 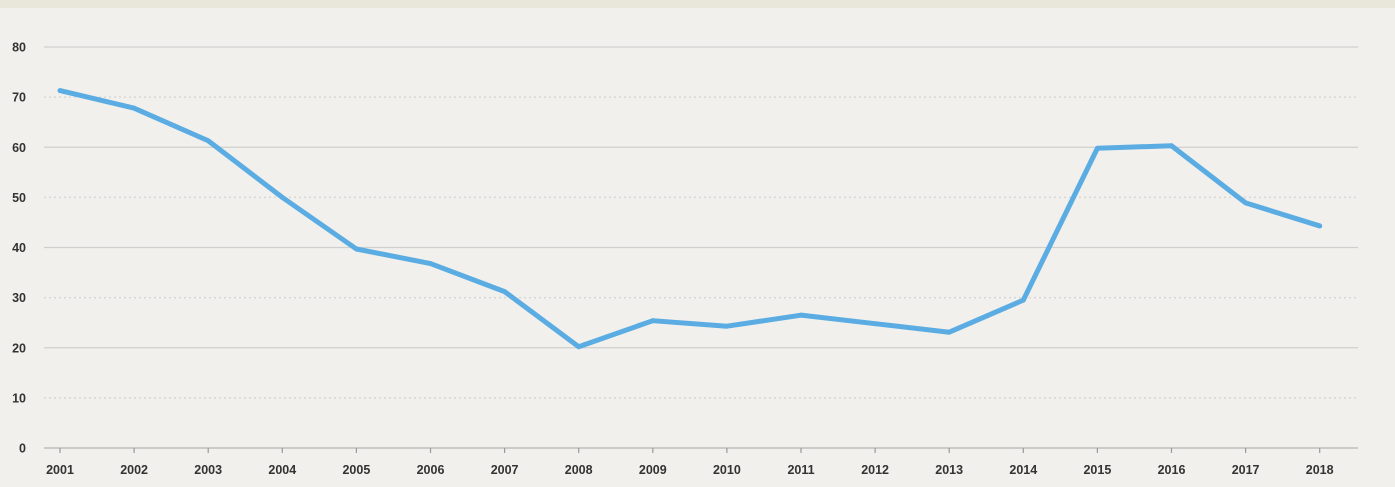 I want to click on x-tick-label: 2018, so click(x=1320, y=470).